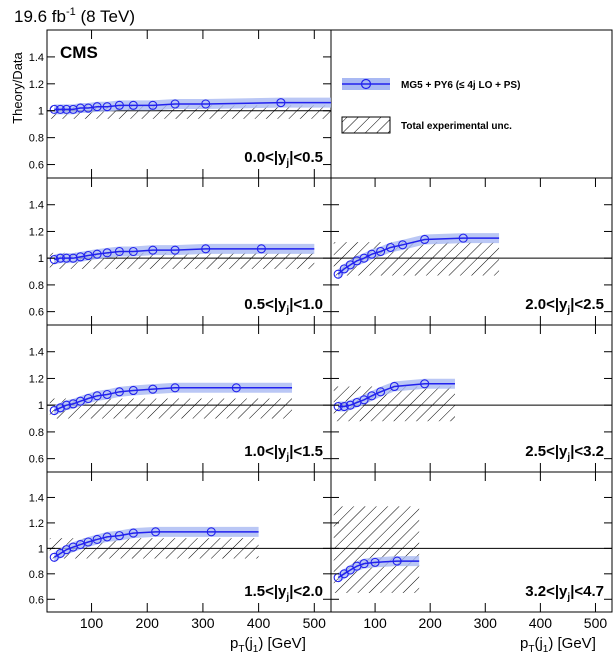  Describe the element at coordinates (203, 623) in the screenshot. I see `x-tick-label: 300` at that location.